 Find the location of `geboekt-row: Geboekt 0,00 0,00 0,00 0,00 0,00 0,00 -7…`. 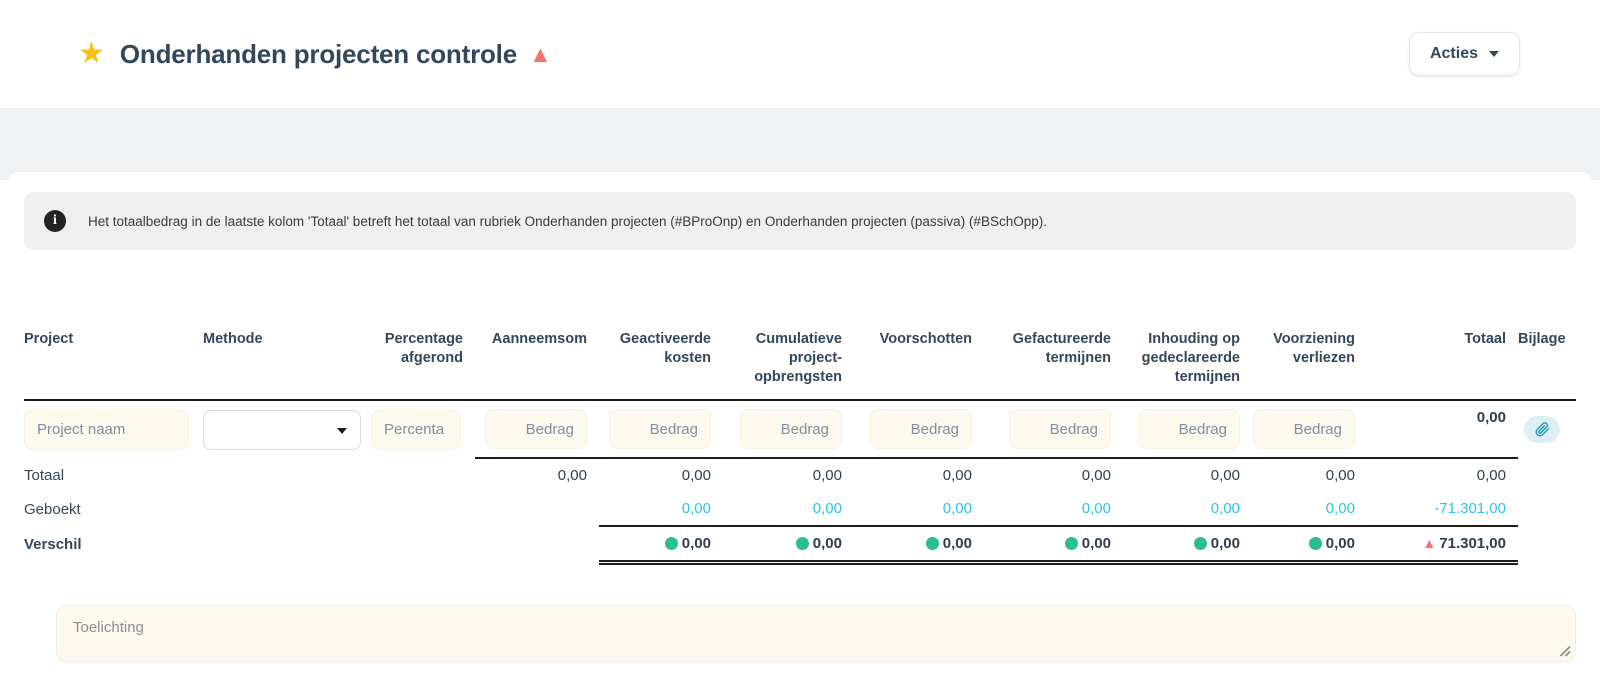

geboekt-row: Geboekt 0,00 0,00 0,00 0,00 0,00 0,00 -7… is located at coordinates (800, 509).